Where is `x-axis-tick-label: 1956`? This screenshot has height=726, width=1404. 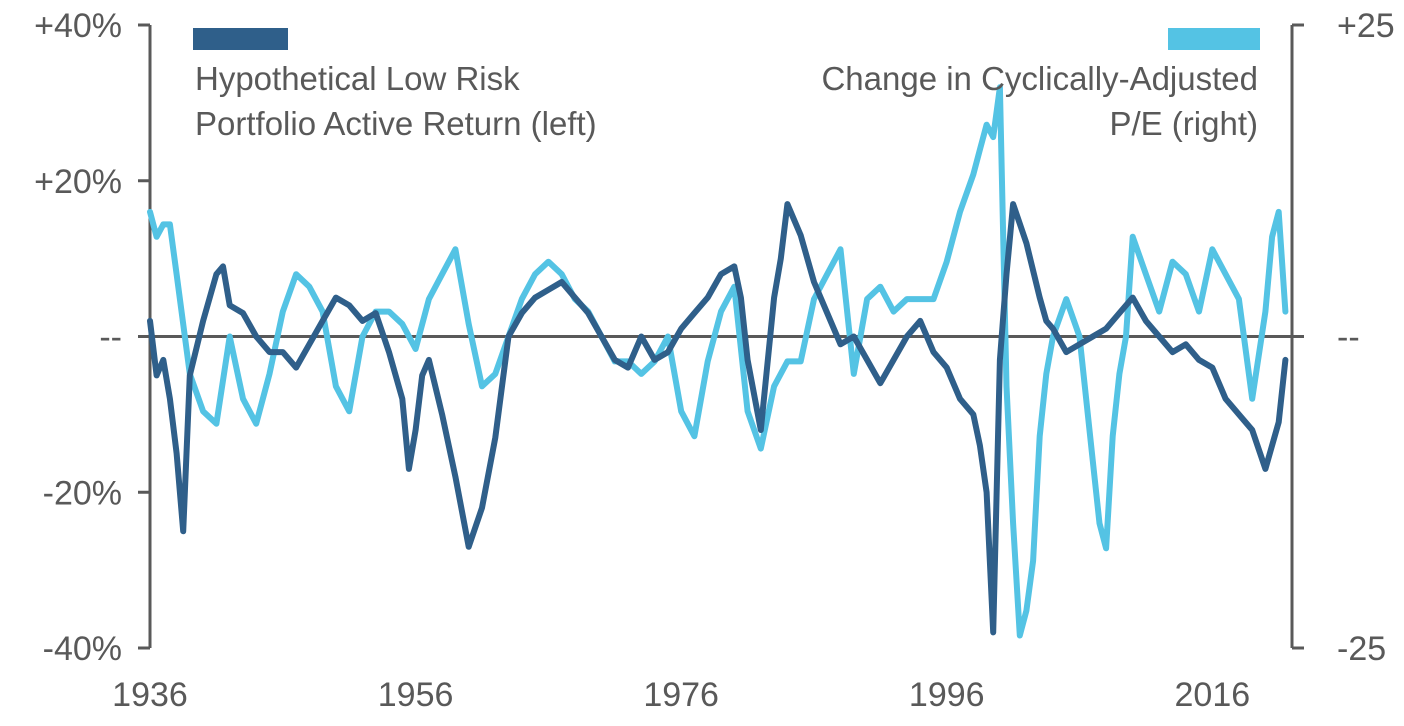 x-axis-tick-label: 1956 is located at coordinates (416, 695).